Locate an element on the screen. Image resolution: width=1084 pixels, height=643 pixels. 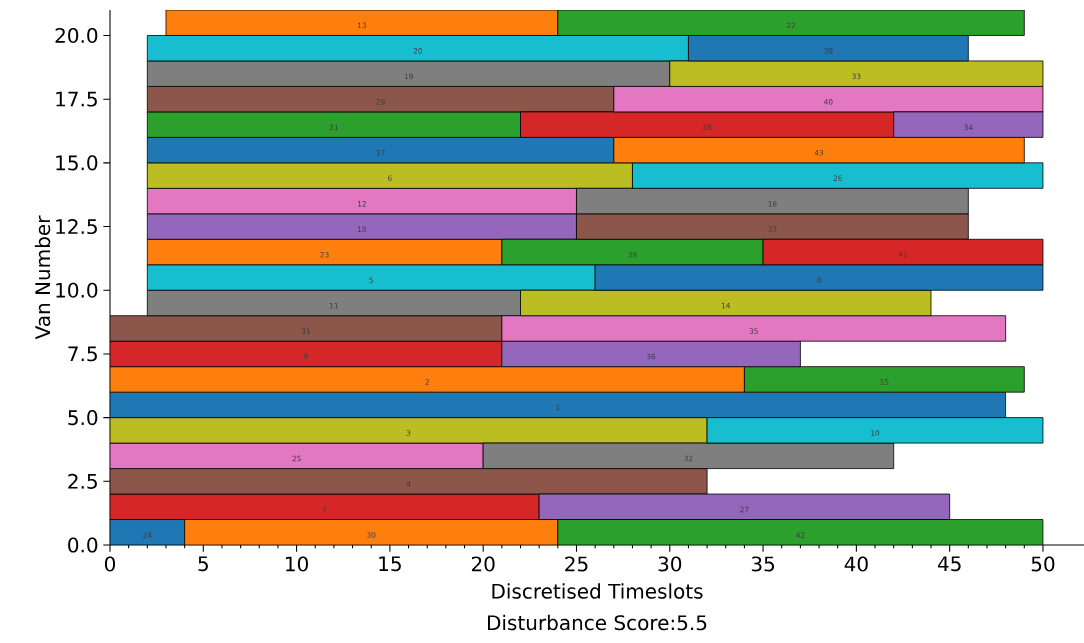
x-tick-label: 5 is located at coordinates (203, 564).